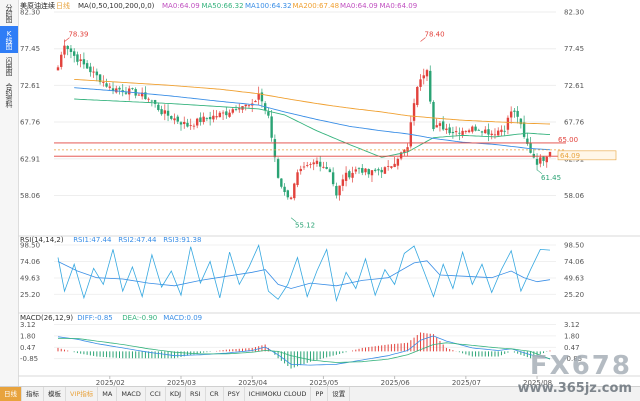  Describe the element at coordinates (278, 394) in the screenshot. I see `toolbar-tab-11: ICHIMOKU CLOUD` at that location.